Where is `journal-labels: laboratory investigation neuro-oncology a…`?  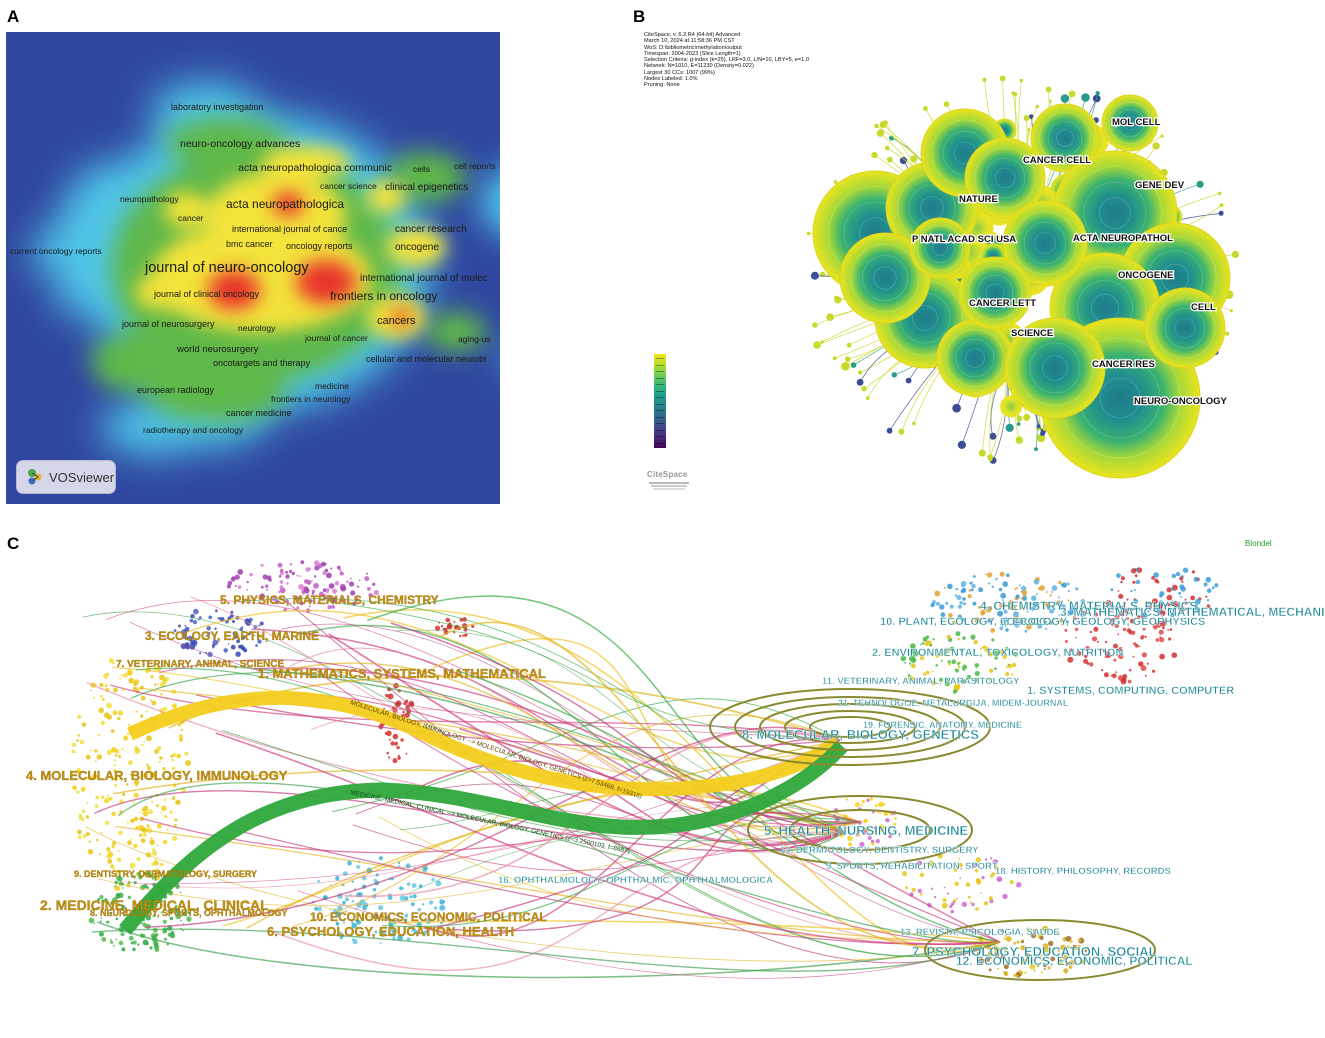 journal-labels: laboratory investigation neuro-oncology a… is located at coordinates (253, 268).